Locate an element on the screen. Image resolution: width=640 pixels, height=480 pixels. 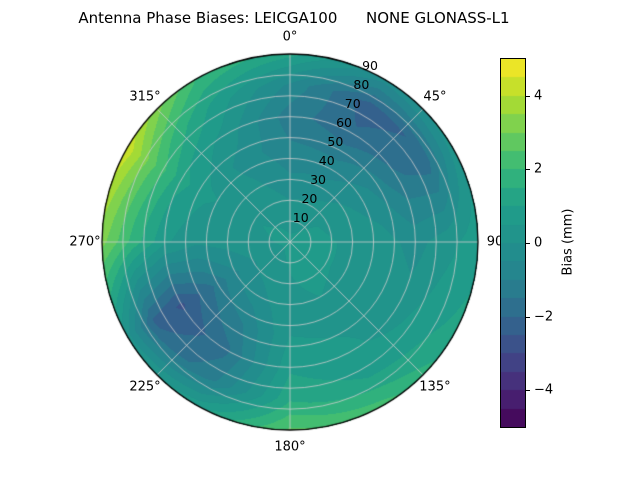
azimuth-tick-label: 135° is located at coordinates (435, 387).